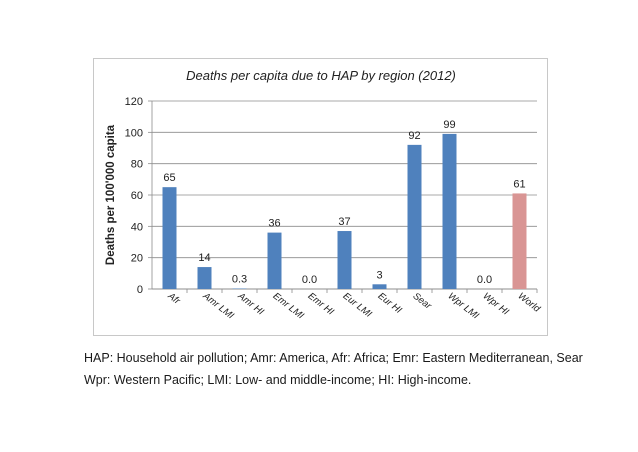  What do you see at coordinates (344, 260) in the screenshot?
I see `bar-eur-lmi` at bounding box center [344, 260].